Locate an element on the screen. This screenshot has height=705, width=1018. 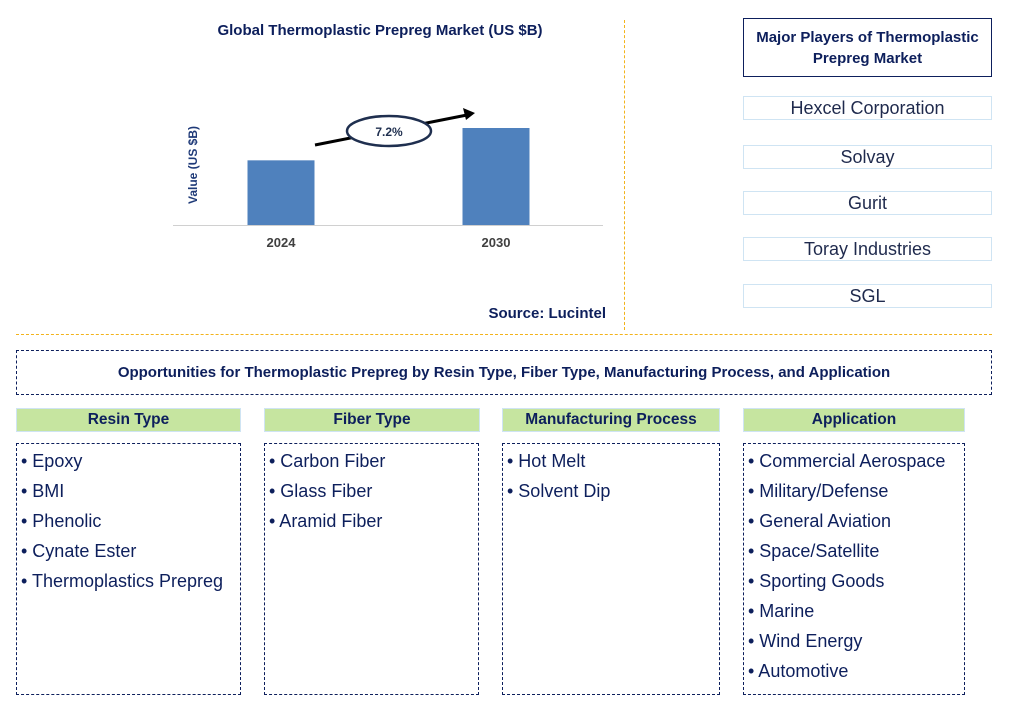
bar-2024 is located at coordinates (281, 192).